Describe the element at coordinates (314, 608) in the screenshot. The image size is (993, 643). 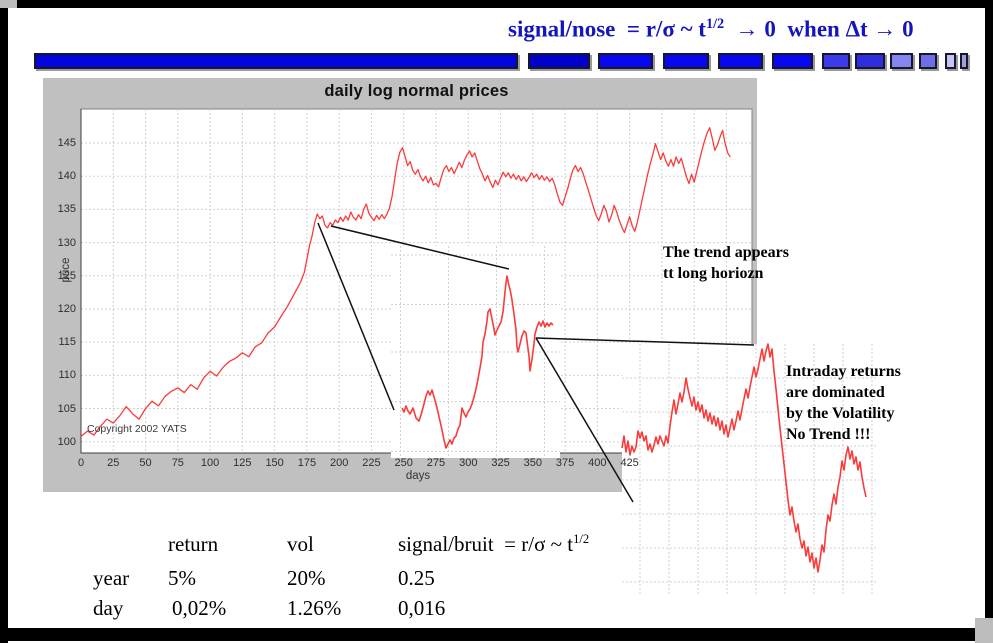
I see `table-cell-vol: 1.26%` at that location.